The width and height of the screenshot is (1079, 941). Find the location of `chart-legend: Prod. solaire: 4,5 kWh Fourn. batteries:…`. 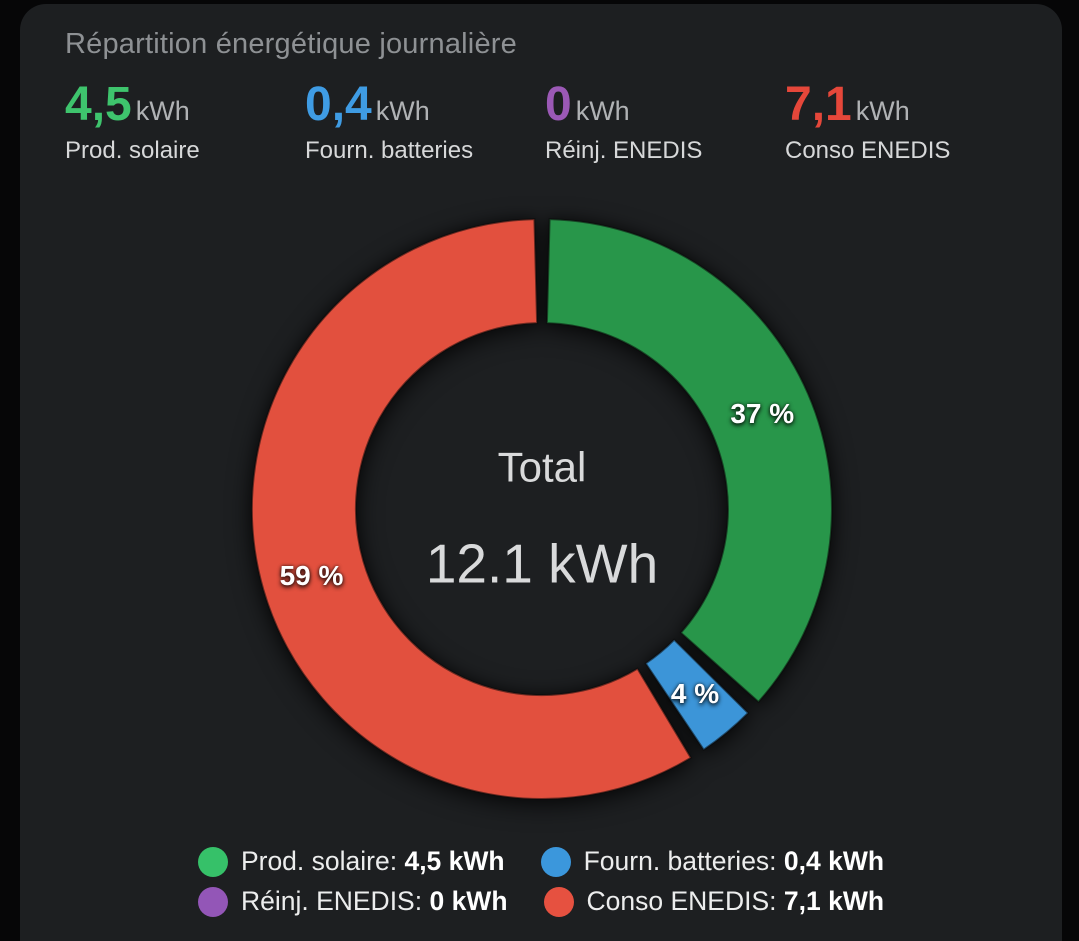

chart-legend: Prod. solaire: 4,5 kWh Fourn. batteries:… is located at coordinates (541, 881).